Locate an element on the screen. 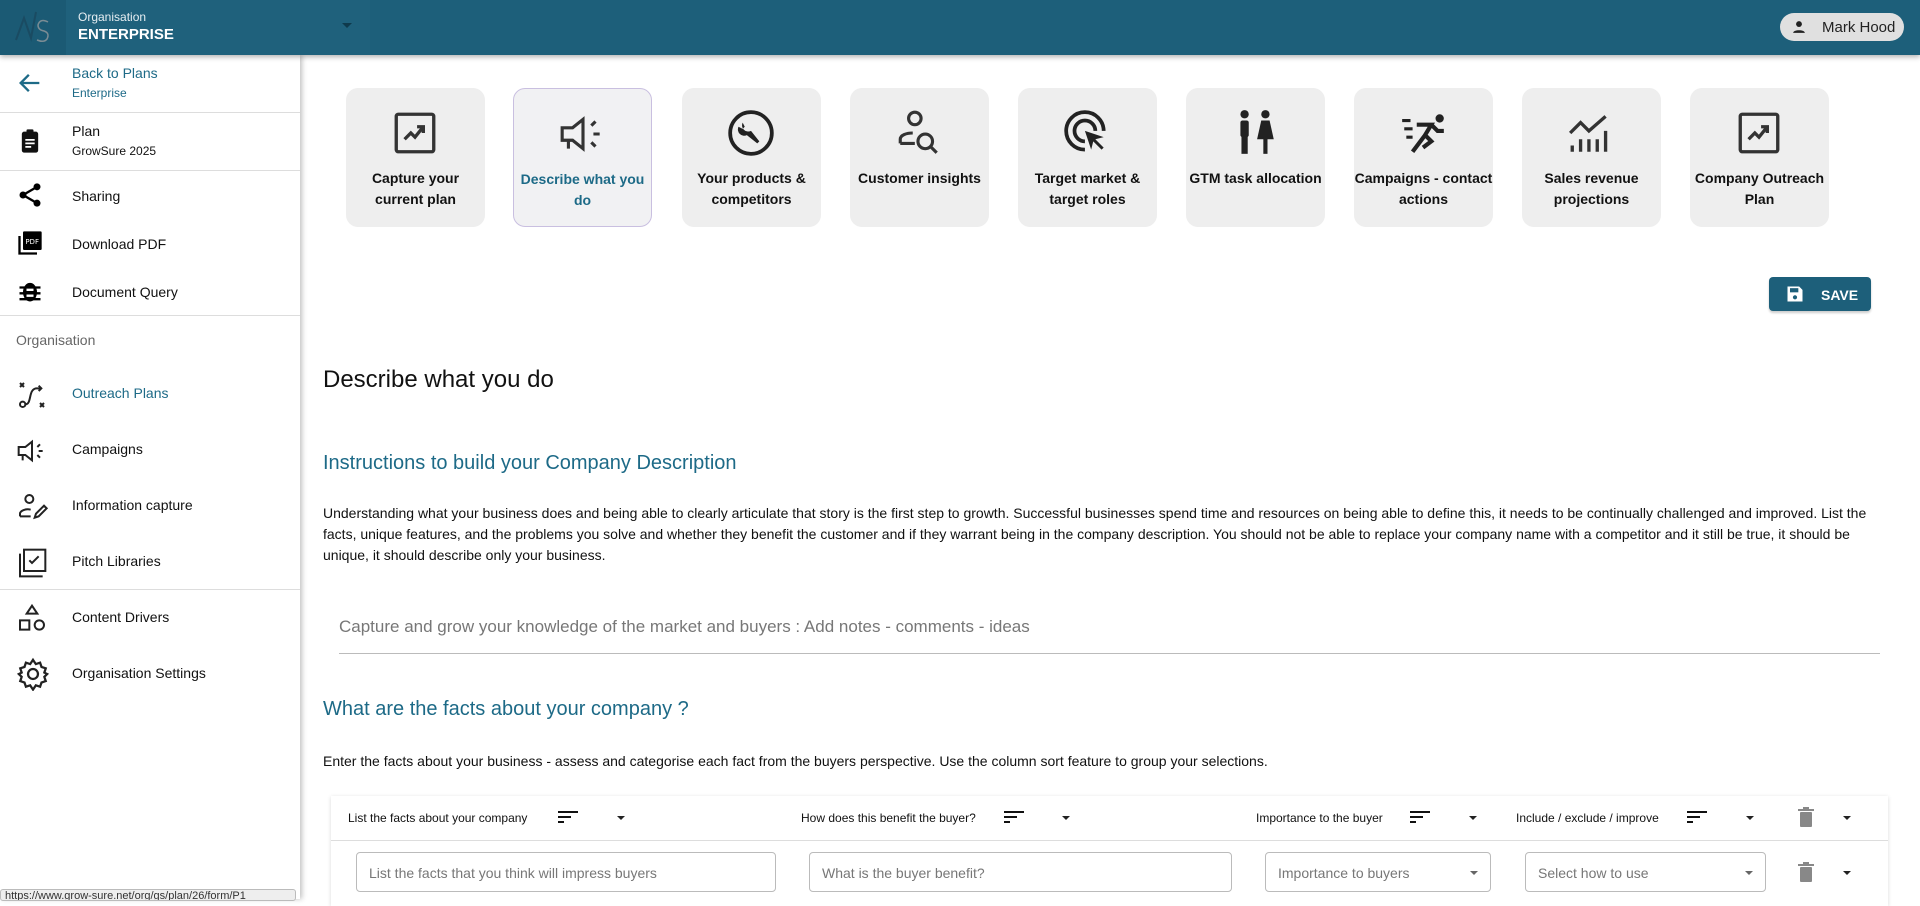 This screenshot has width=1920, height=906. column-header: Include / exclude / improve is located at coordinates (1587, 818).